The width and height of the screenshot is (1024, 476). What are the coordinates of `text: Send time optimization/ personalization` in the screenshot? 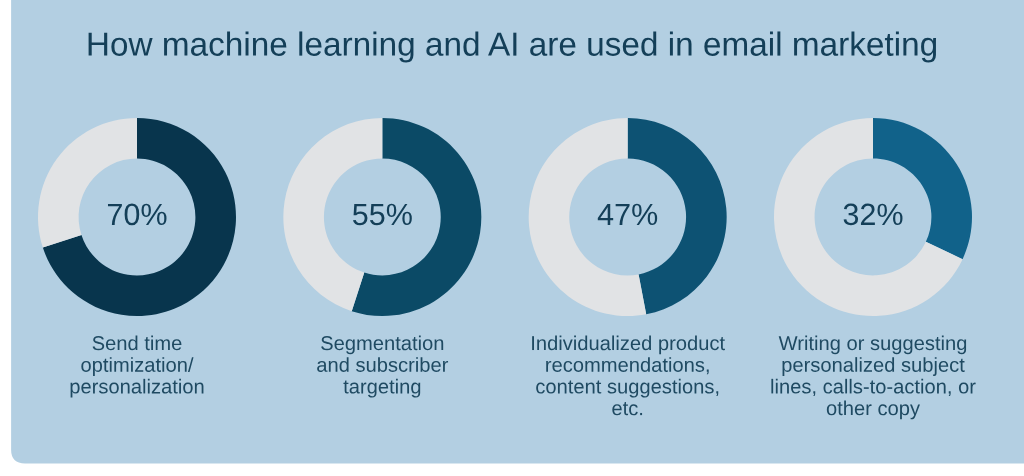 It's located at (137, 366).